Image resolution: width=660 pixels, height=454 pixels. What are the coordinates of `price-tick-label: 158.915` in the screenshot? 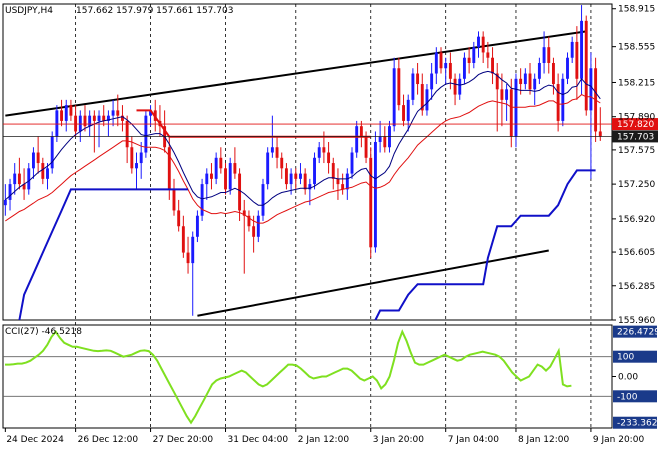 It's located at (636, 10).